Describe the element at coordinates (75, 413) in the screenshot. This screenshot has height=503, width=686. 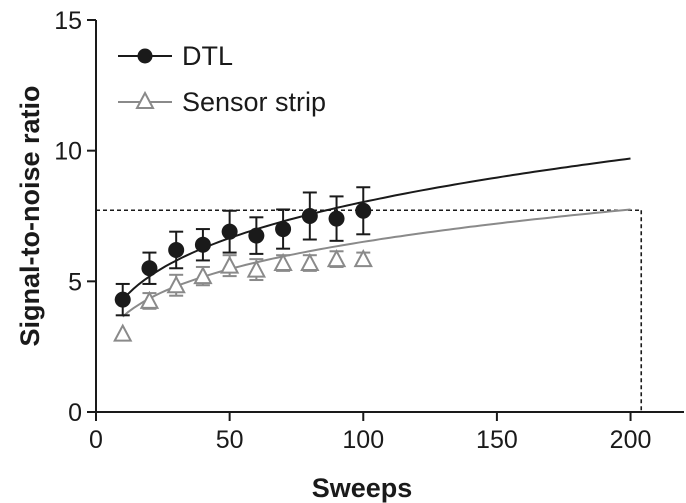
I see `y-tick-label: 0` at that location.